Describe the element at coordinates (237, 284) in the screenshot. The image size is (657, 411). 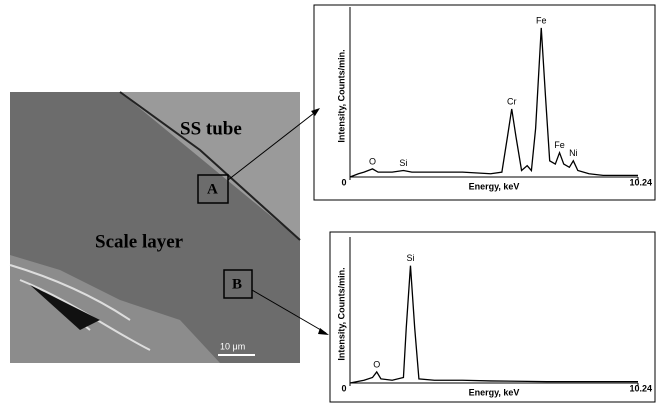
I see `label: B` at that location.